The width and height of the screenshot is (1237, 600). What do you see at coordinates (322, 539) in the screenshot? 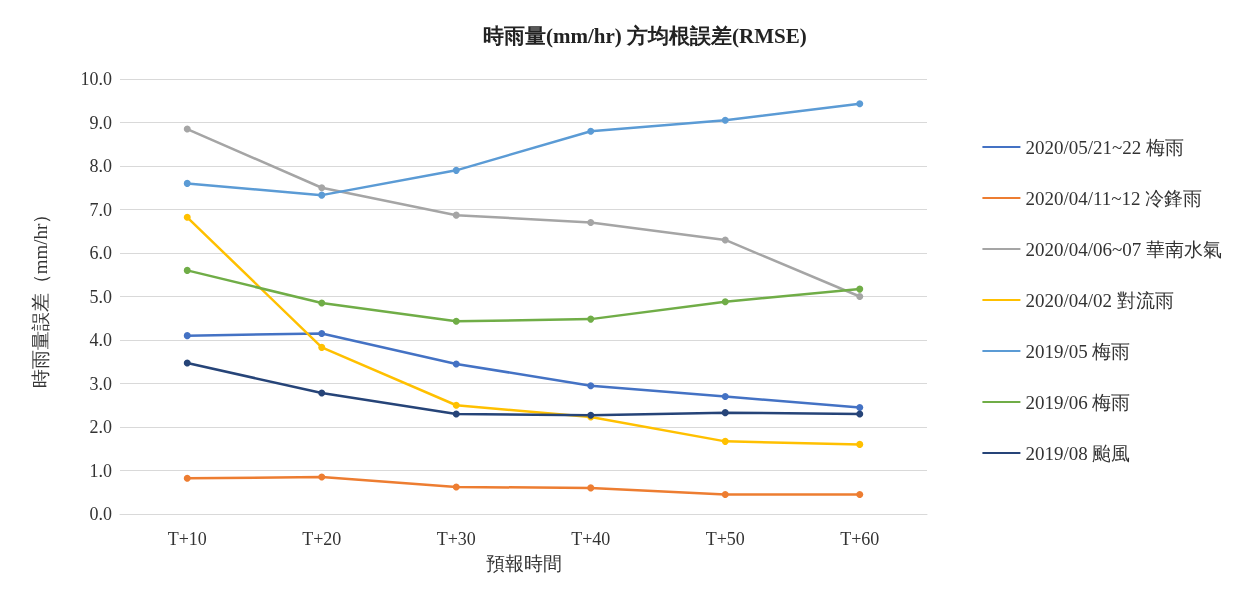
I see `x-tick-label: T+20` at bounding box center [322, 539].